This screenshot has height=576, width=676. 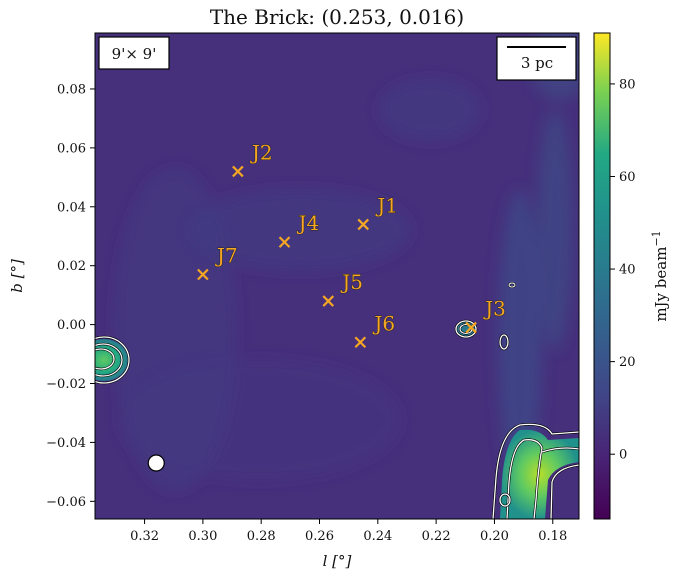 What do you see at coordinates (627, 270) in the screenshot?
I see `colorbar-tick-label: 40` at bounding box center [627, 270].